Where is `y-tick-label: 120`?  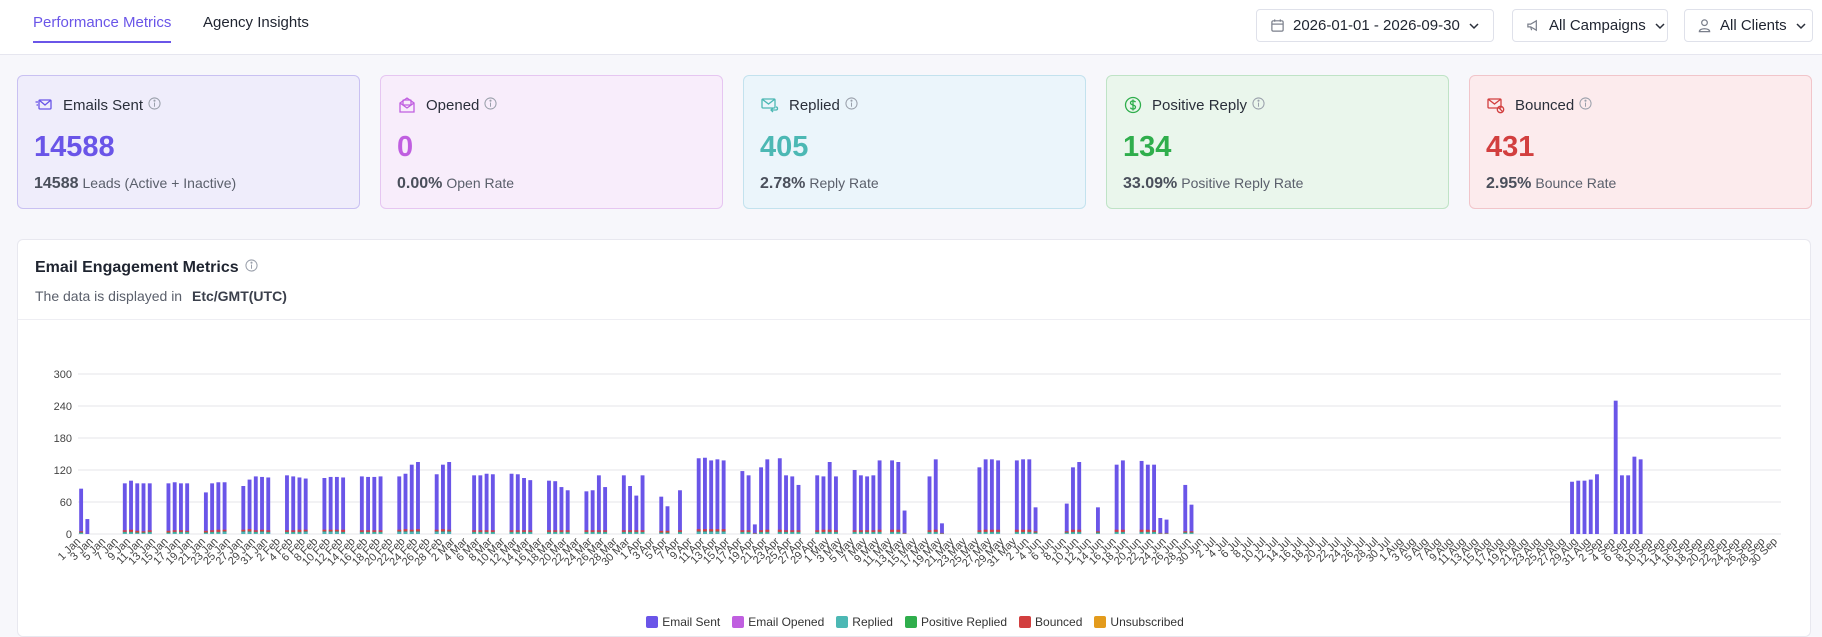 y-tick-label: 120 is located at coordinates (63, 471).